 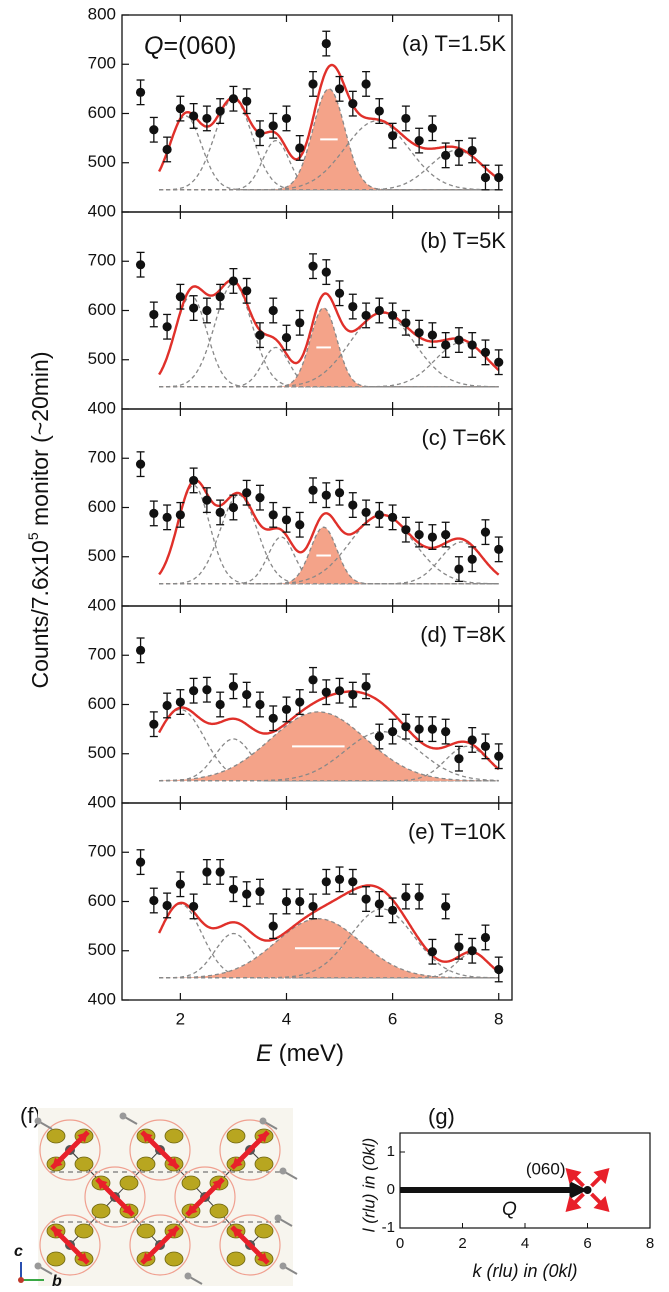 What do you see at coordinates (498, 1018) in the screenshot?
I see `x-tick-label: 8` at bounding box center [498, 1018].